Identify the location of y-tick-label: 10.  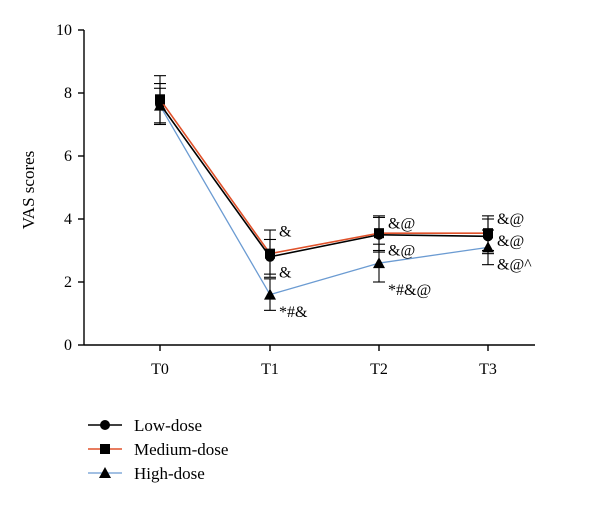
(64, 30).